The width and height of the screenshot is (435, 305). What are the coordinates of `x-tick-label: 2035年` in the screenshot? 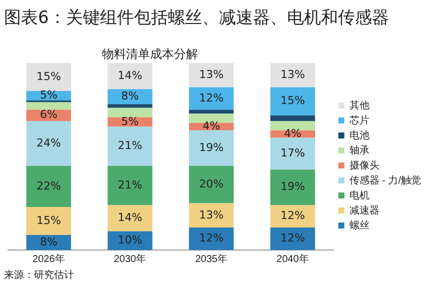 It's located at (211, 258).